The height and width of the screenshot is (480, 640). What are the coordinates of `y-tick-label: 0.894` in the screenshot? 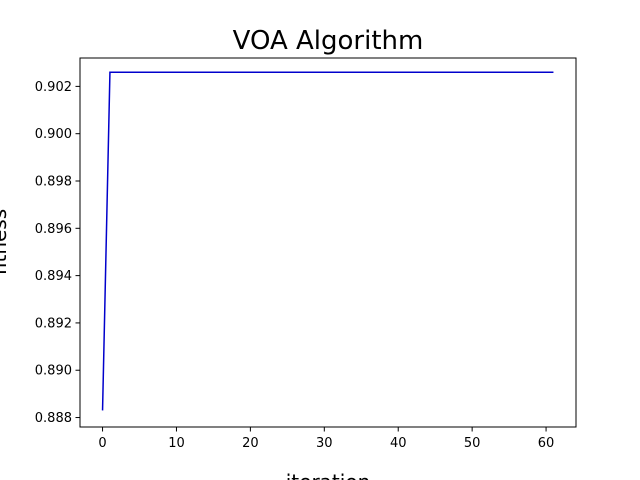 It's located at (53, 276).